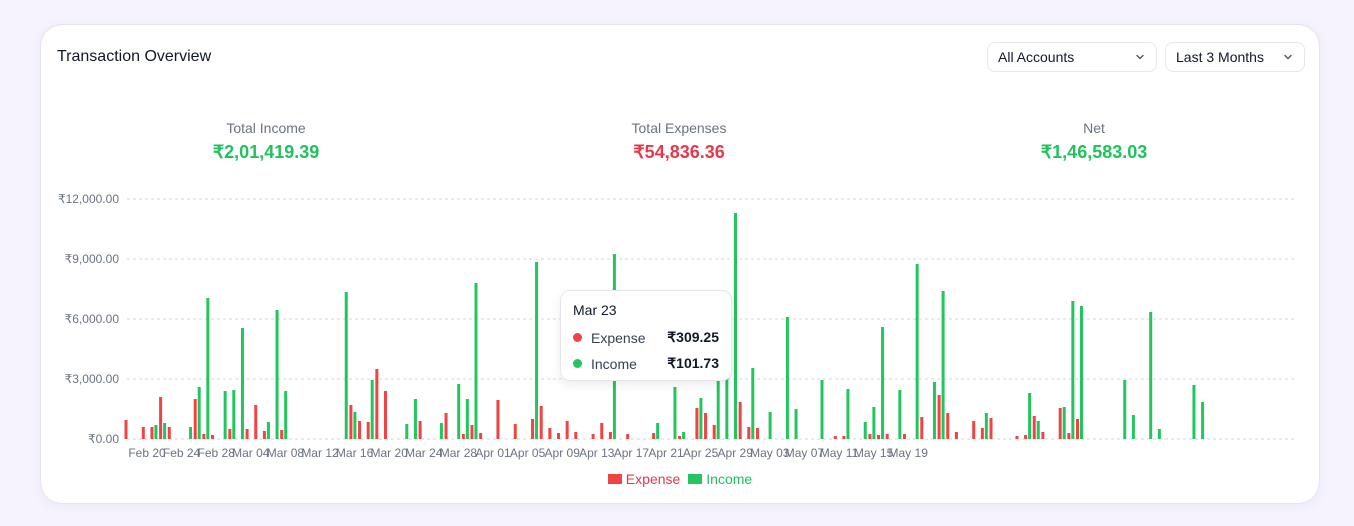 This screenshot has height=526, width=1354. Describe the element at coordinates (1235, 57) in the screenshot. I see `date-range-select: Last 3 Months` at that location.